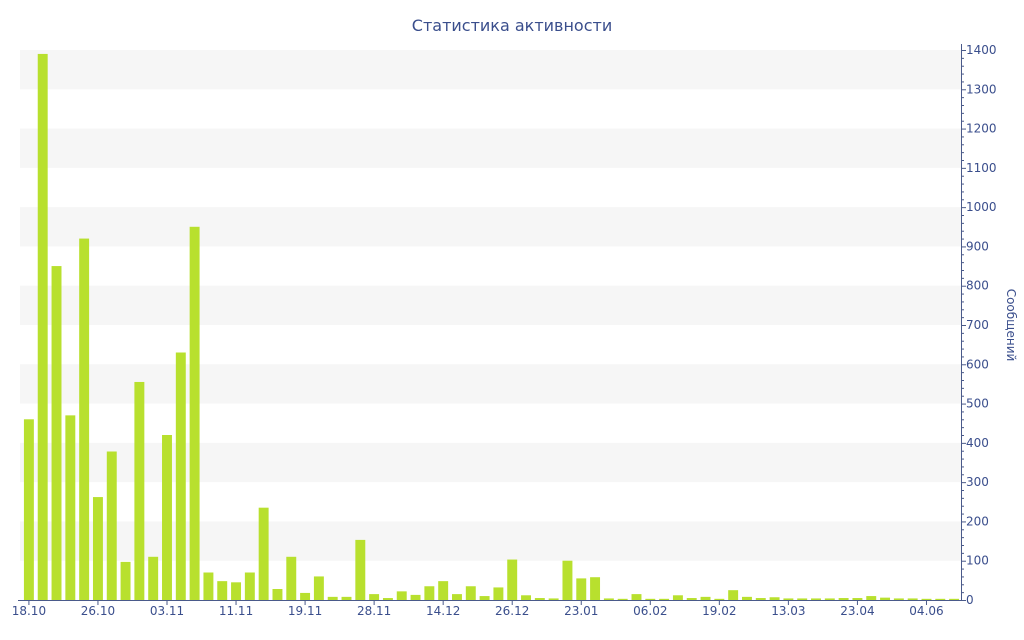 Image resolution: width=1024 pixels, height=640 pixels. Describe the element at coordinates (981, 50) in the screenshot. I see `y-tick-label: 1400` at that location.